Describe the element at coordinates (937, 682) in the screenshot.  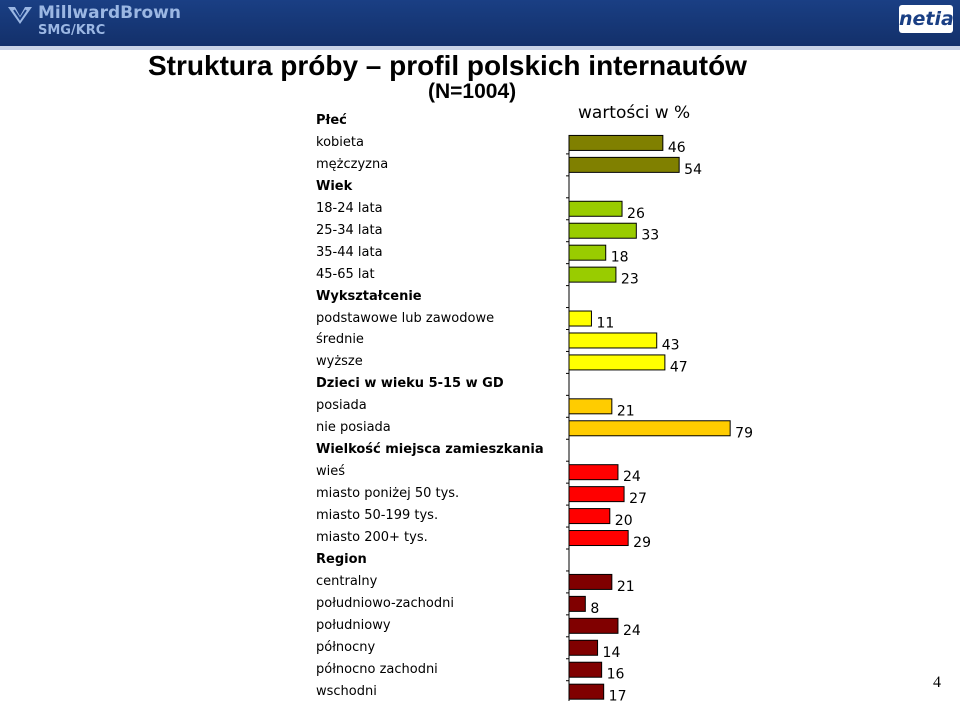
I see `page-number: 4` at that location.